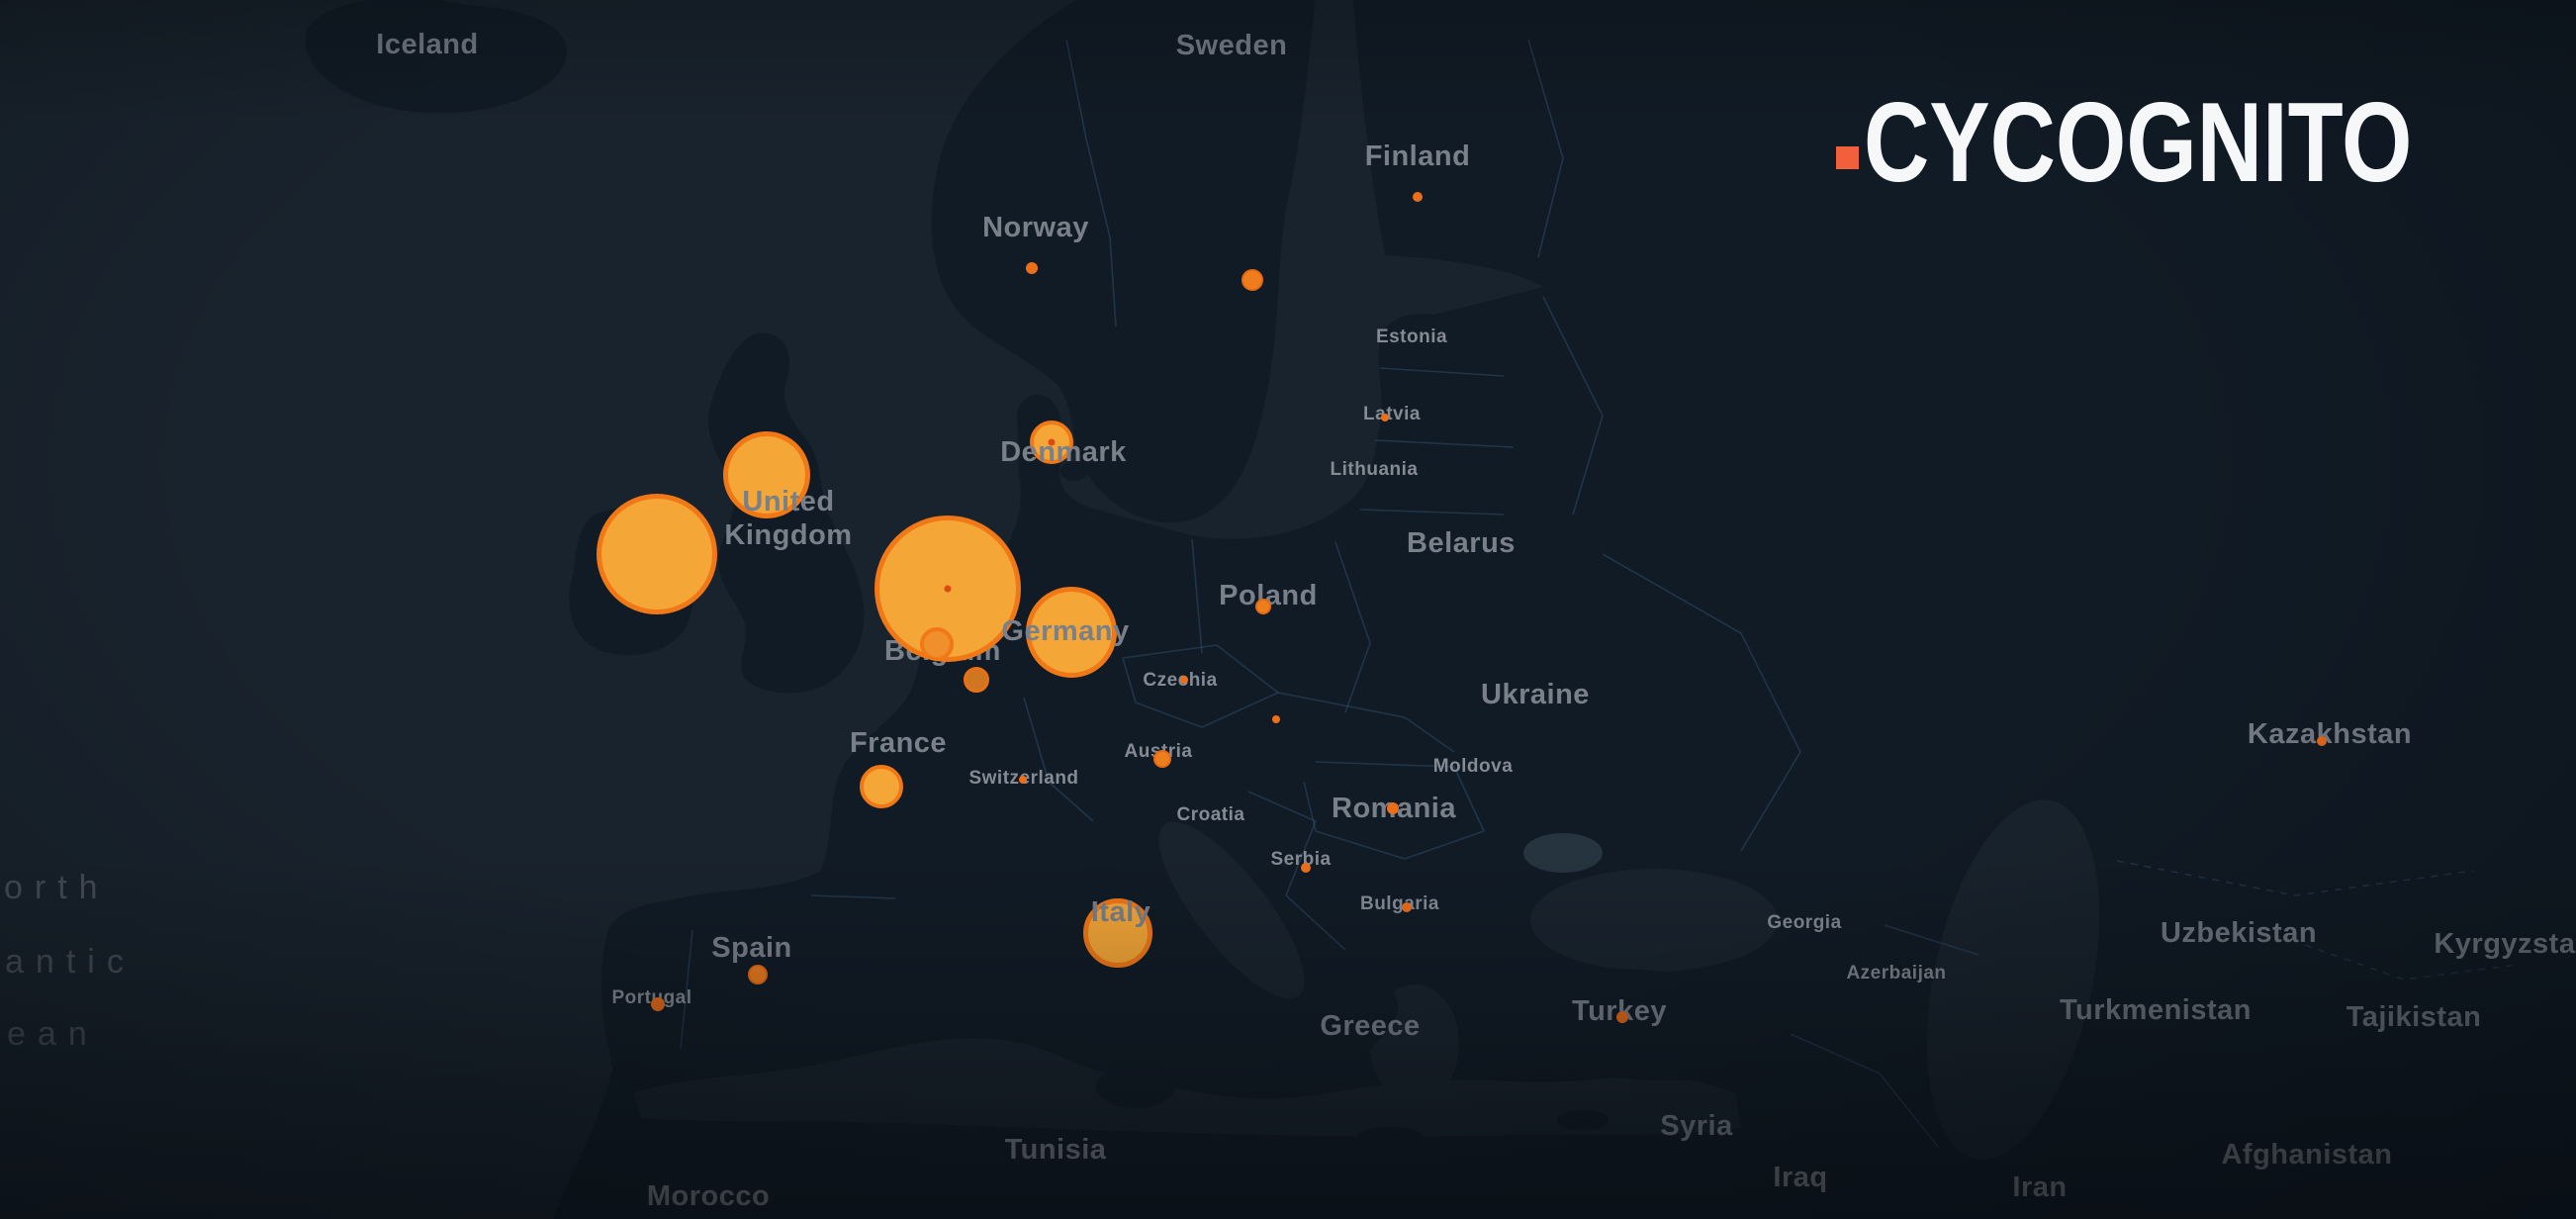  Describe the element at coordinates (976, 680) in the screenshot. I see `asset-bubble-luxembourg` at that location.